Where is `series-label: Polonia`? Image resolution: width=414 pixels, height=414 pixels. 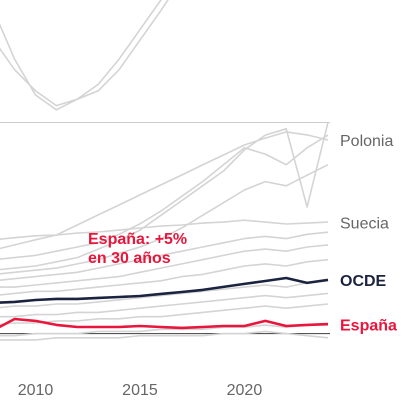
series-label: Polonia is located at coordinates (366, 141).